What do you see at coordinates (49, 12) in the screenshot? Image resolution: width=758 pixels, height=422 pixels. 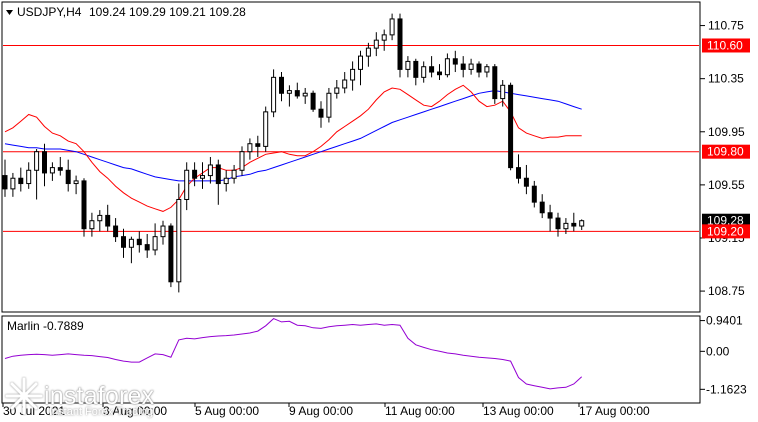 I see `symbol-label: USDJPY,H4` at bounding box center [49, 12].